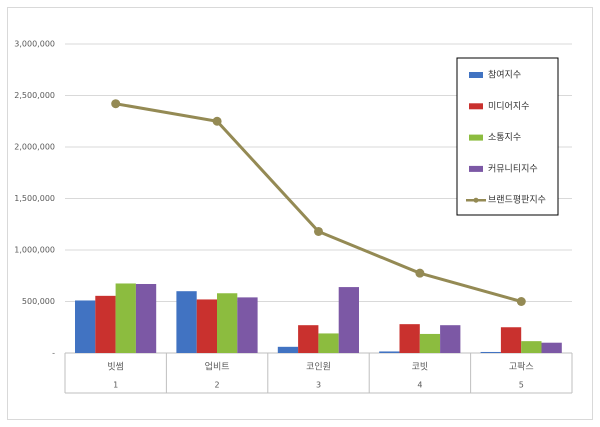 Image resolution: width=600 pixels, height=427 pixels. Describe the element at coordinates (476, 200) in the screenshot. I see `legend-marker` at that location.